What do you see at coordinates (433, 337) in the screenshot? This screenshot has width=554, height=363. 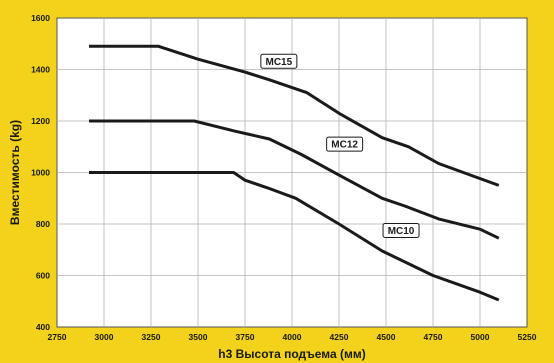 I see `x-tick-label: 4750` at bounding box center [433, 337].